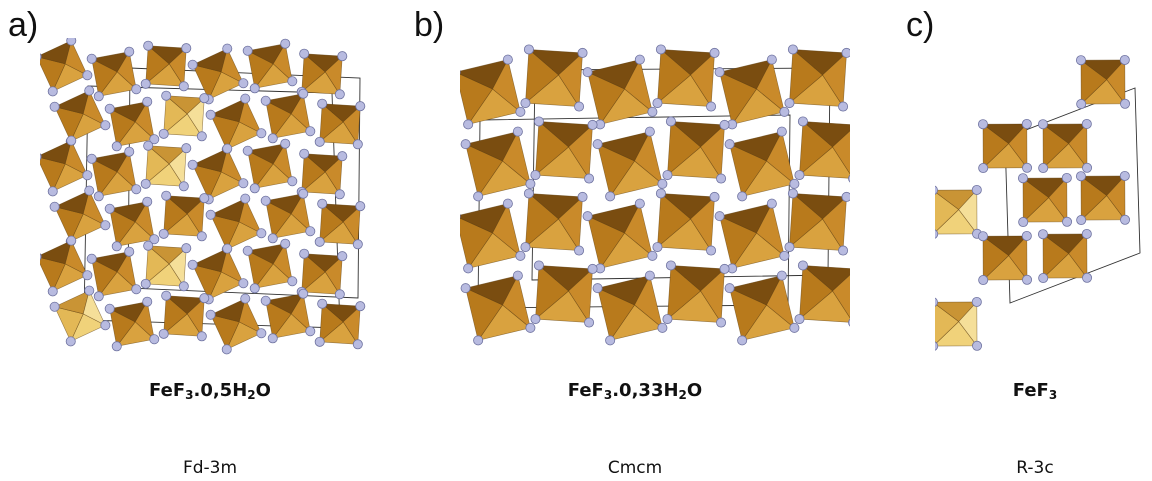 This screenshot has width=1152, height=481. What do you see at coordinates (210, 391) in the screenshot?
I see `formula-a: FeF3.0,5H2O` at bounding box center [210, 391].